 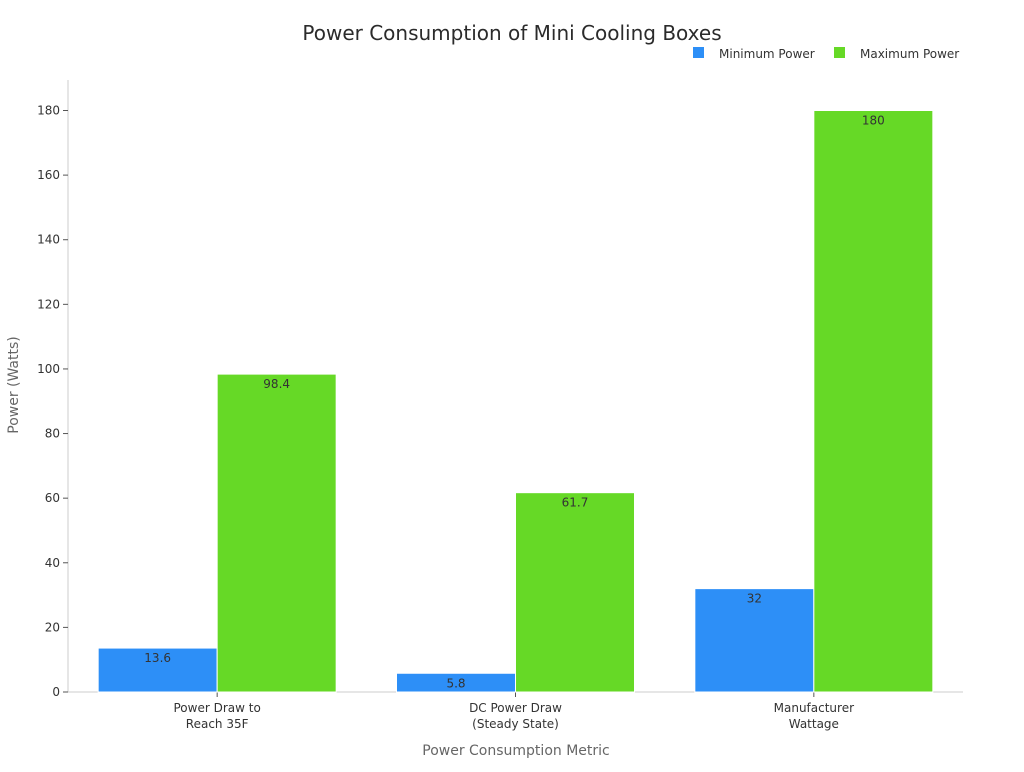 What do you see at coordinates (14, 385) in the screenshot?
I see `y-axis-label: Power (Watts)` at bounding box center [14, 385].